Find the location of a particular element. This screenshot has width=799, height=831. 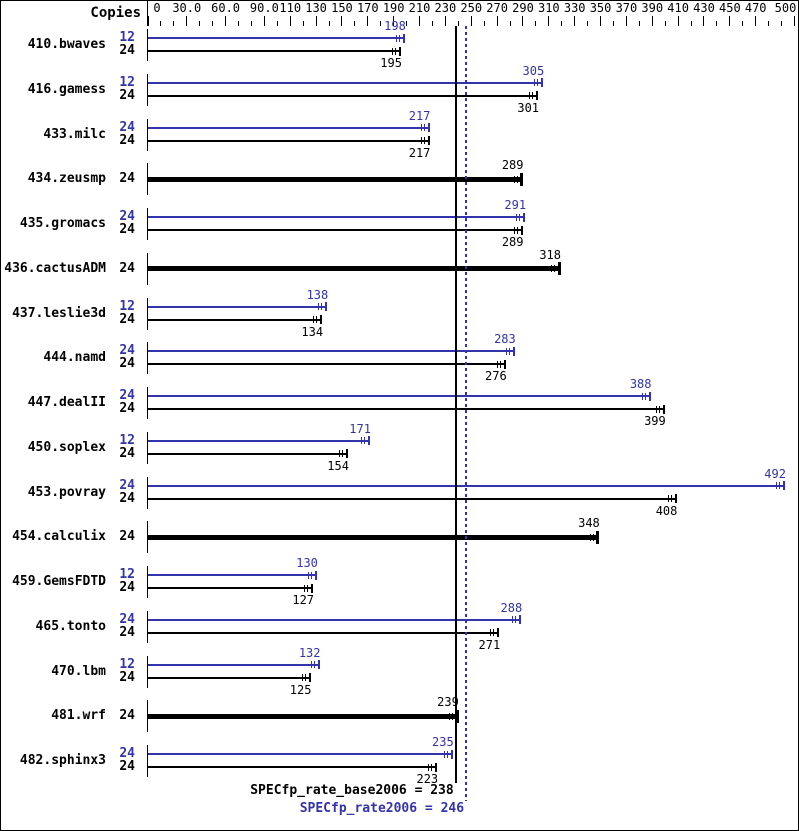

score-value: 130 is located at coordinates (307, 563).